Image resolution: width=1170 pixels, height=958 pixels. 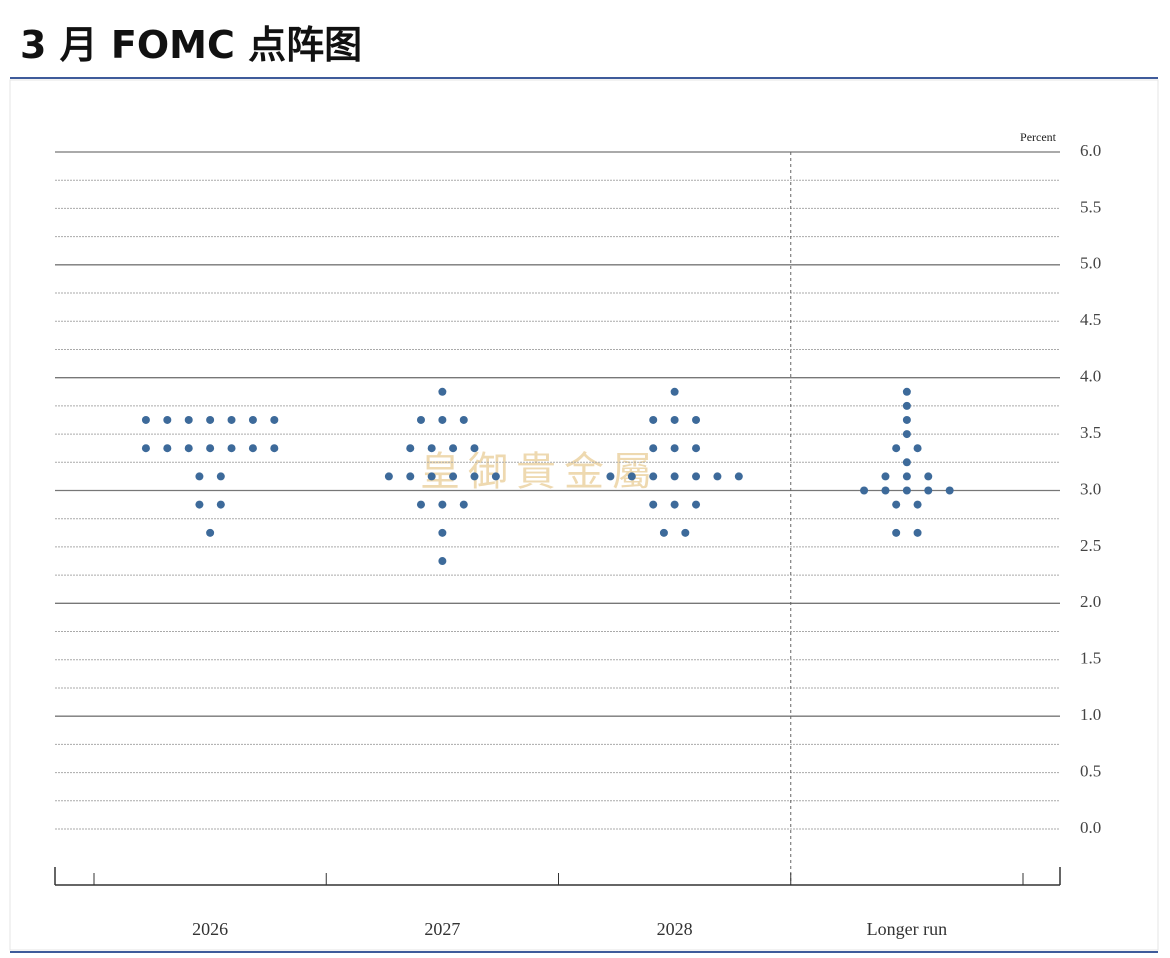 What do you see at coordinates (1090, 263) in the screenshot?
I see `y-tick-label: 5.0` at bounding box center [1090, 263].